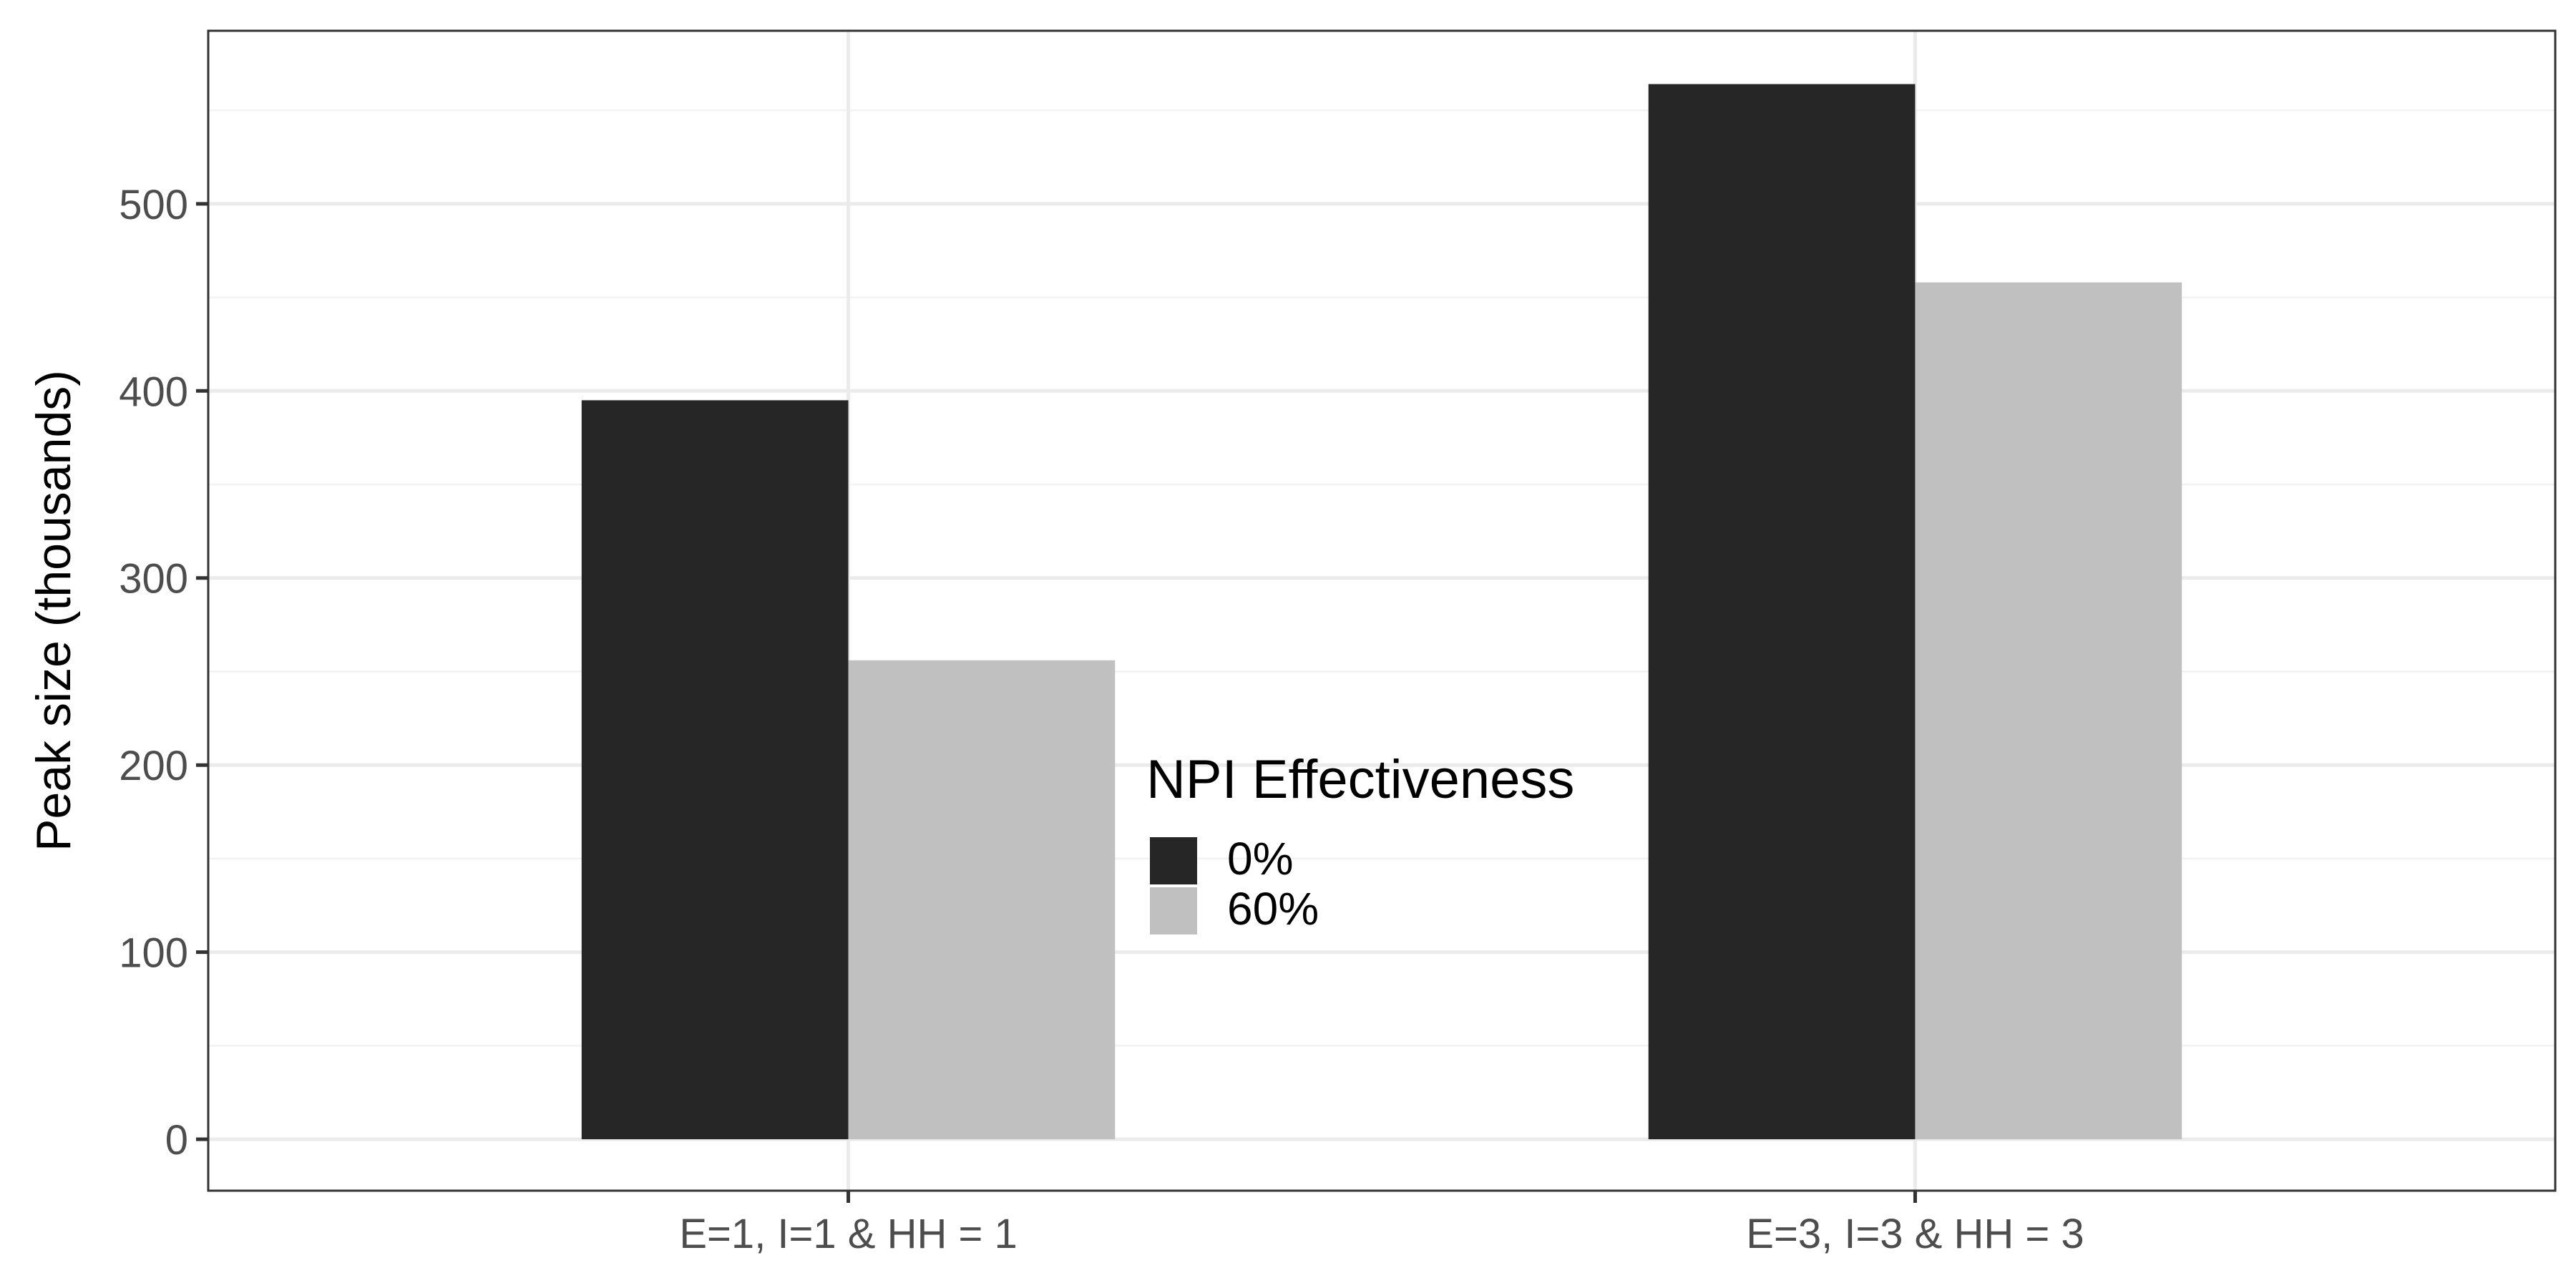 This screenshot has width=2576, height=1288. Describe the element at coordinates (848, 1234) in the screenshot. I see `x-tick-label: E=1, I=1 & HH = 1` at that location.